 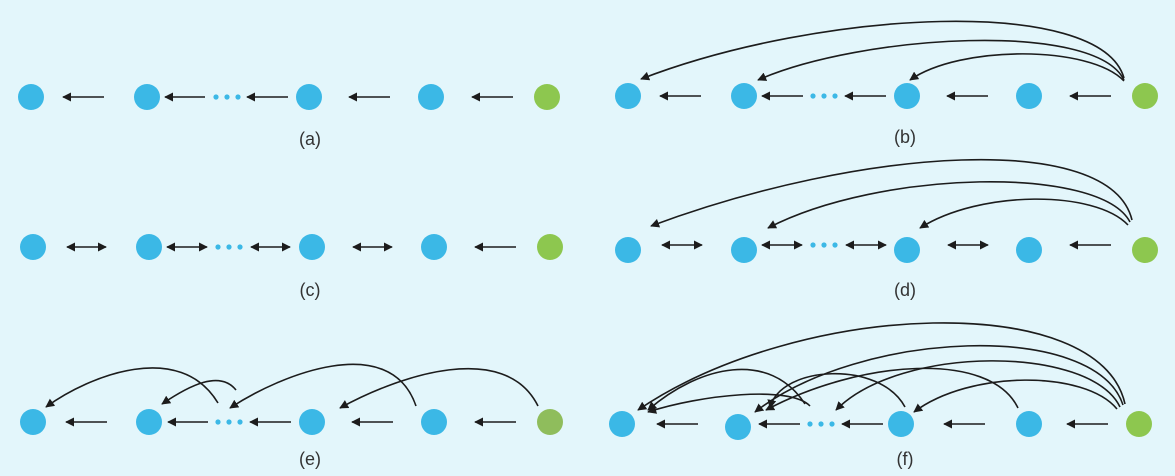 I want to click on panel-caption: (a), so click(x=310, y=139).